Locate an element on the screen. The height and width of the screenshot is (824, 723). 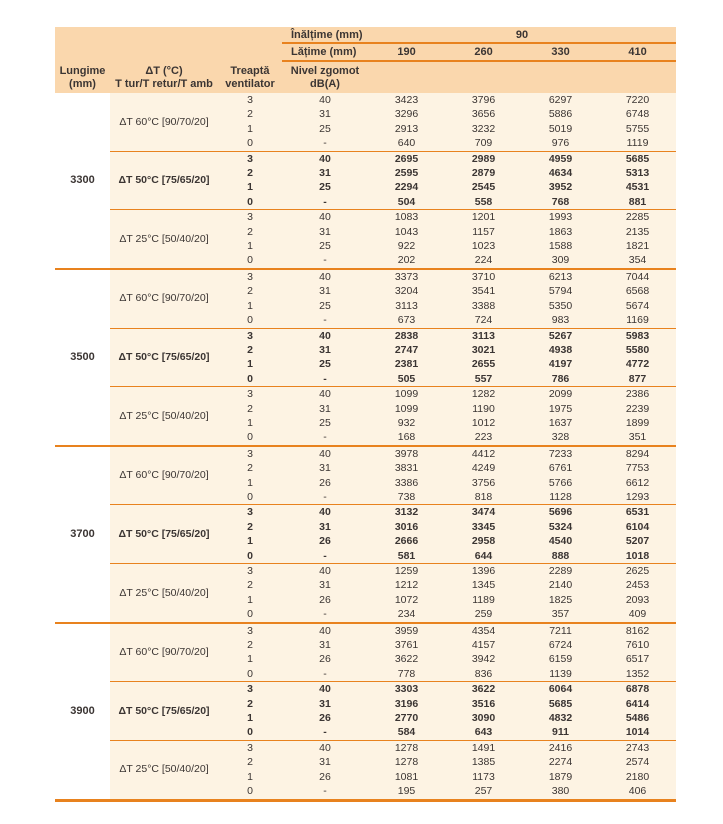
power-value-cell: 2747 is located at coordinates (407, 350).